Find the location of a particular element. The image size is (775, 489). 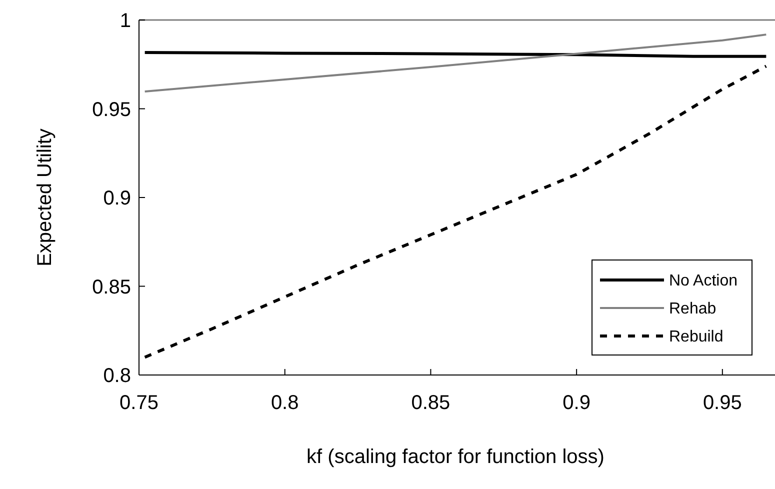

x-tick-label: 0.75 is located at coordinates (139, 403).